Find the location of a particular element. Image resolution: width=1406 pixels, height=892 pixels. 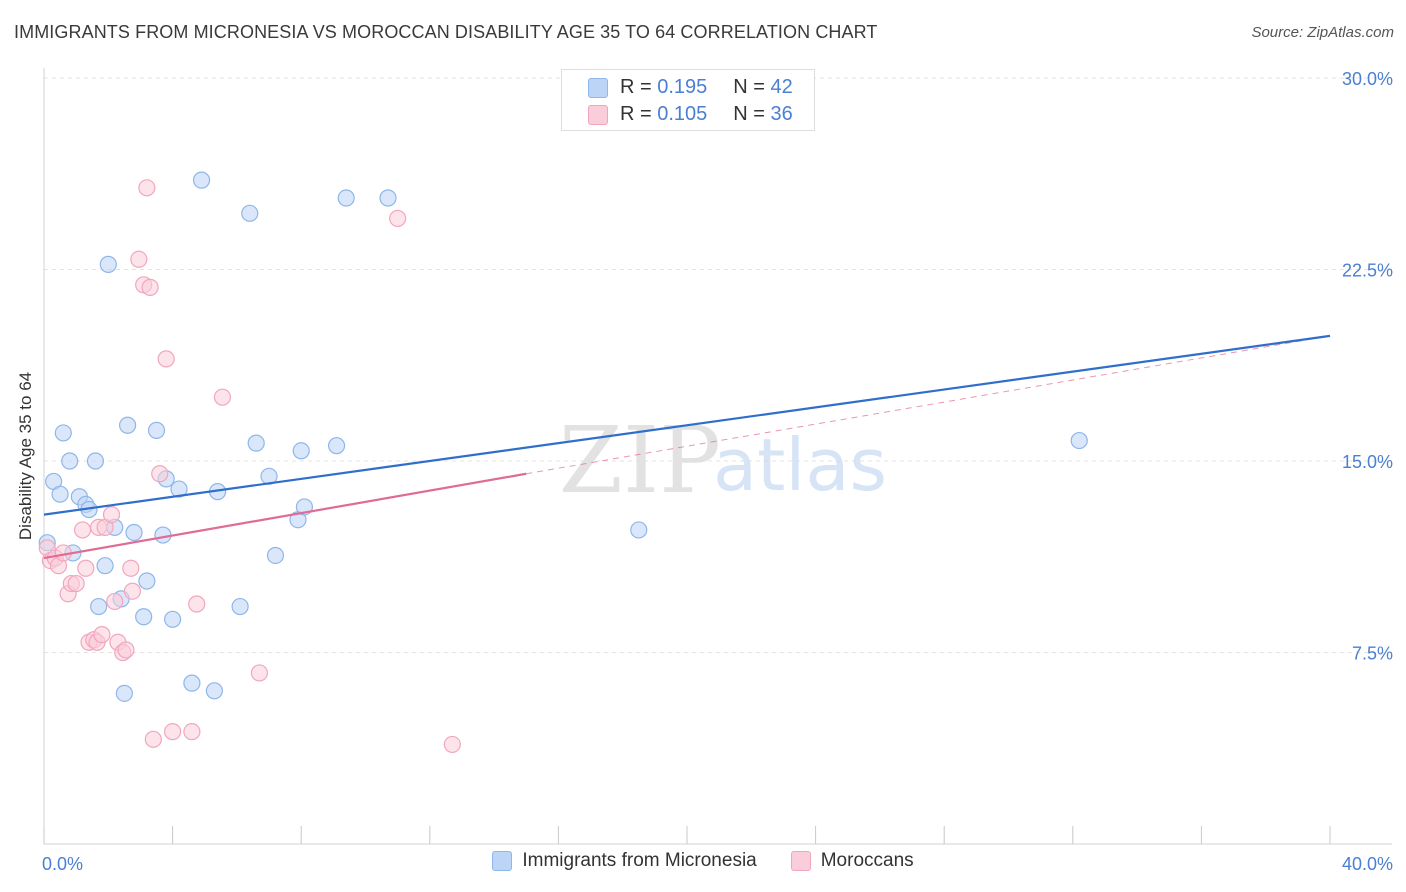

trend-line-moroccans-extension is located at coordinates (928, 405).